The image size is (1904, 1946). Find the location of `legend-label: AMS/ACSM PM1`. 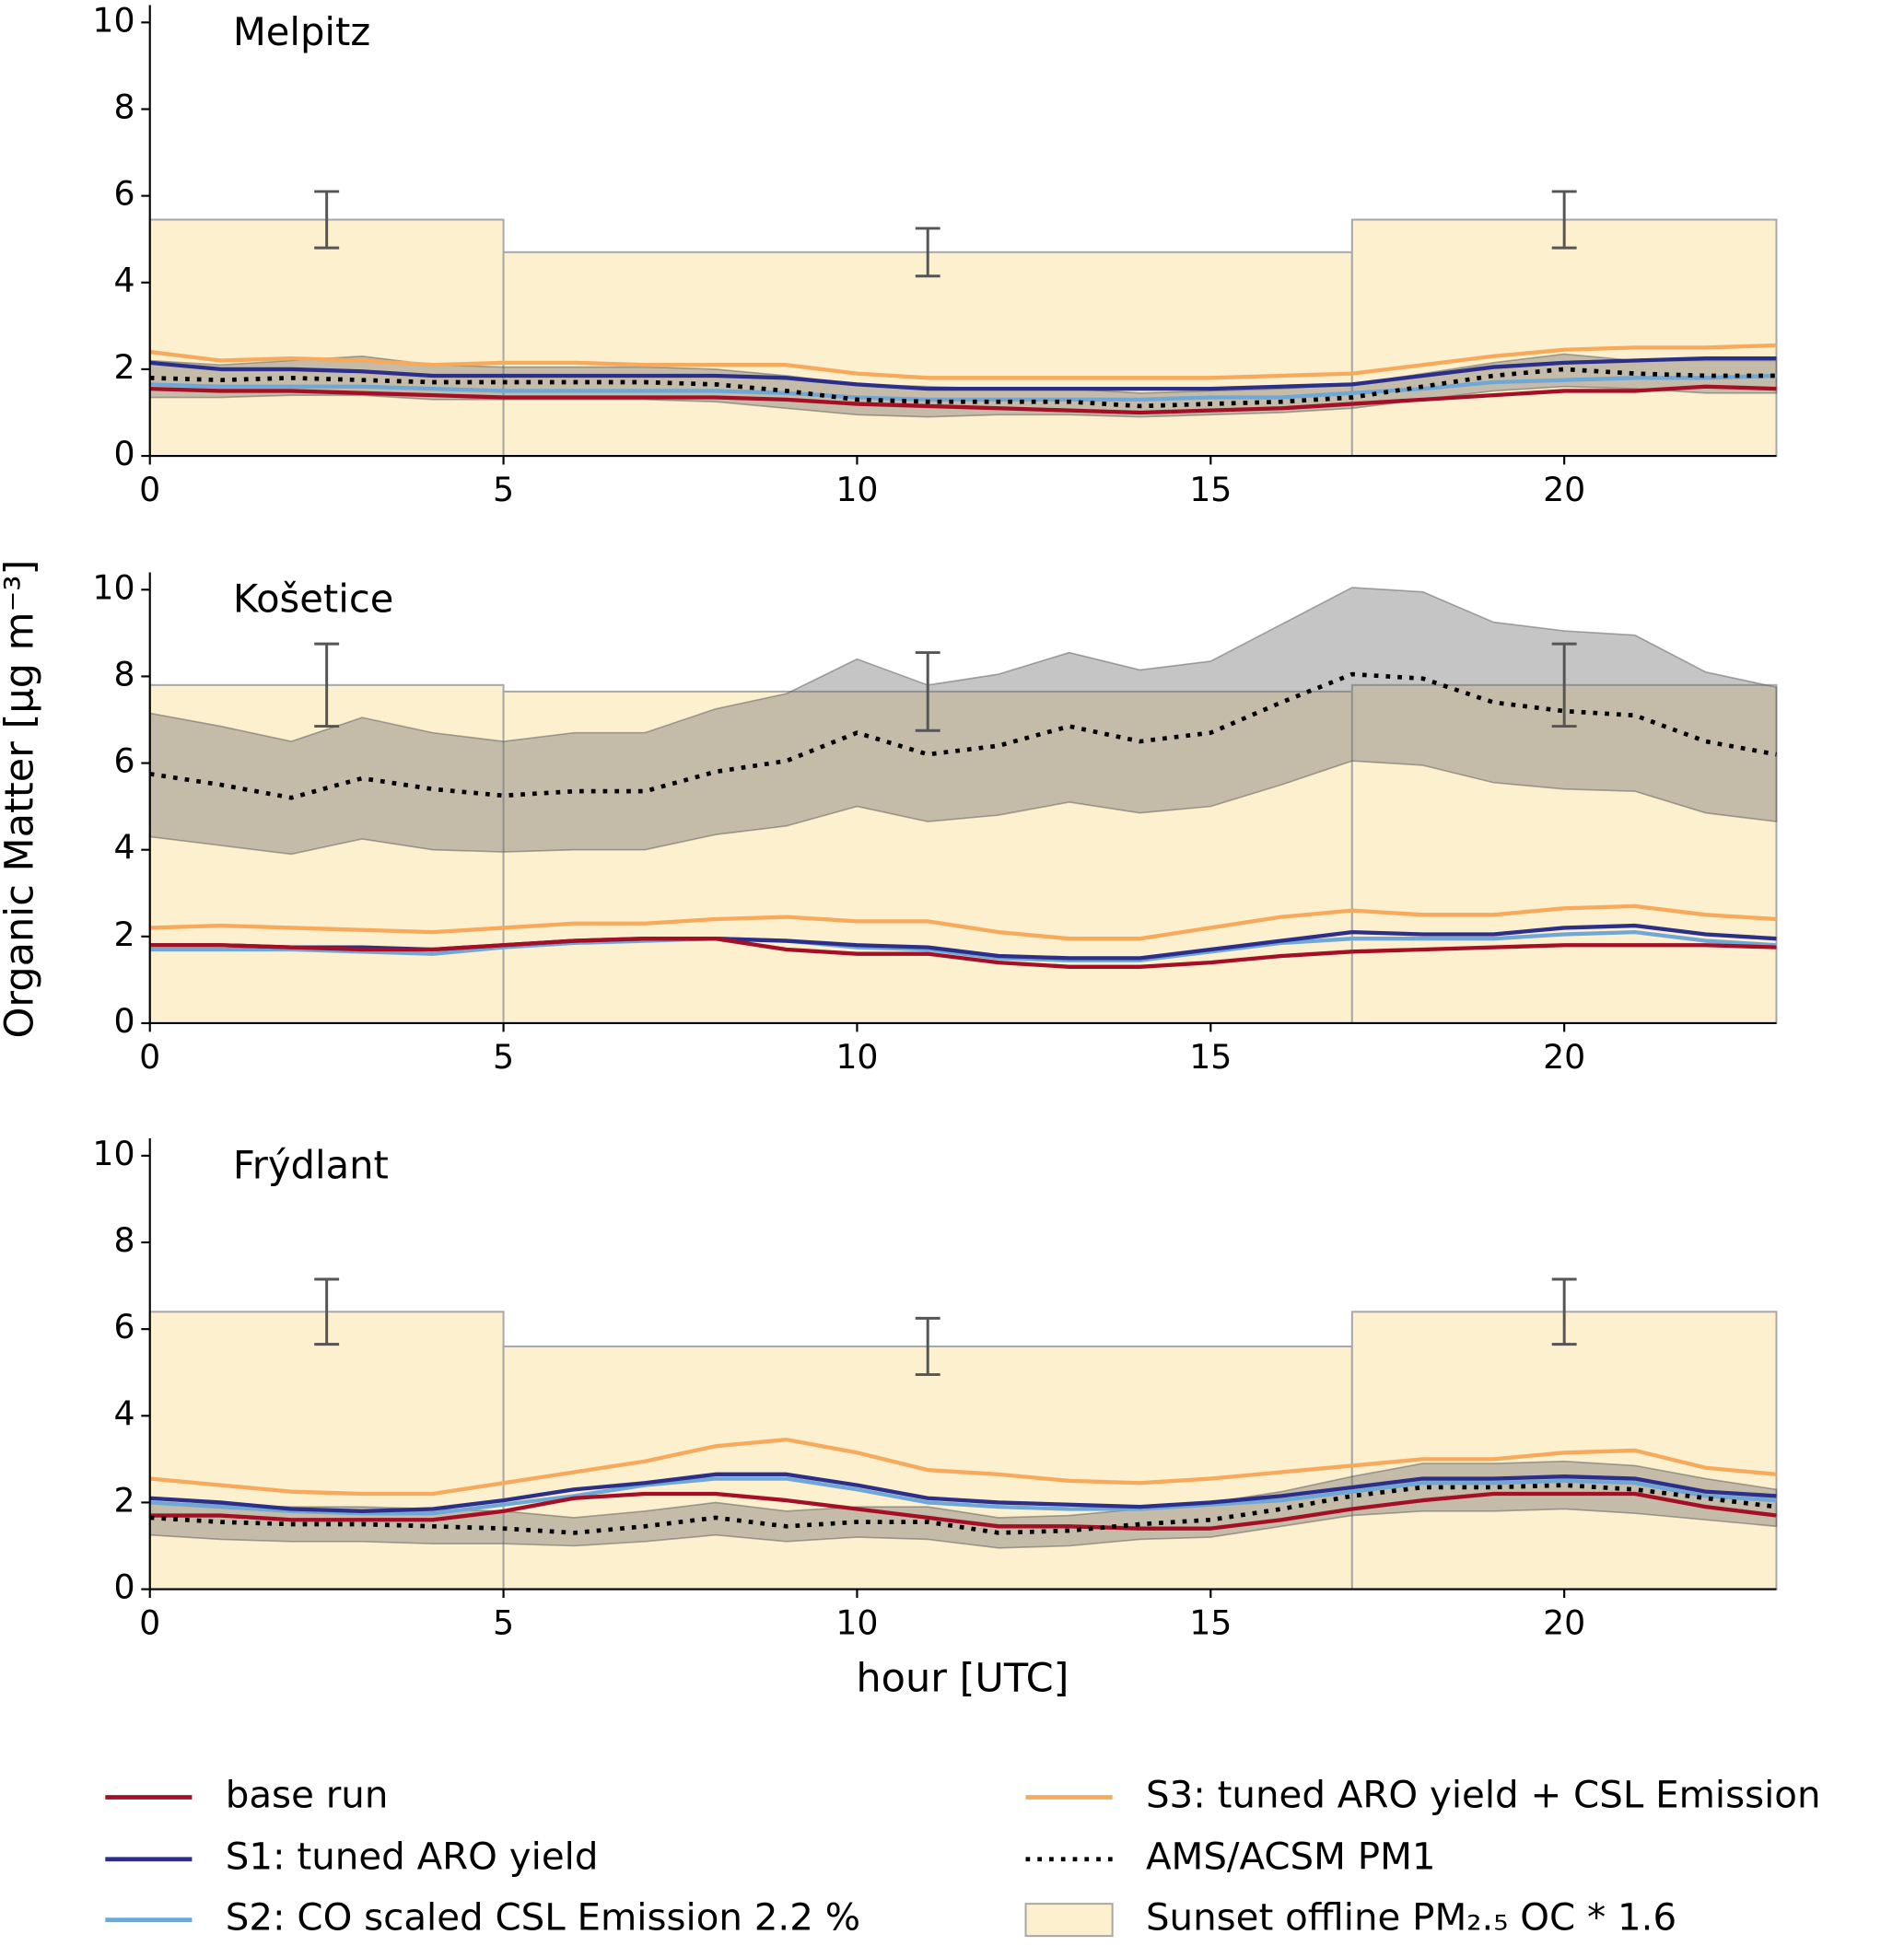

legend-label: AMS/ACSM PM1 is located at coordinates (1291, 1857).